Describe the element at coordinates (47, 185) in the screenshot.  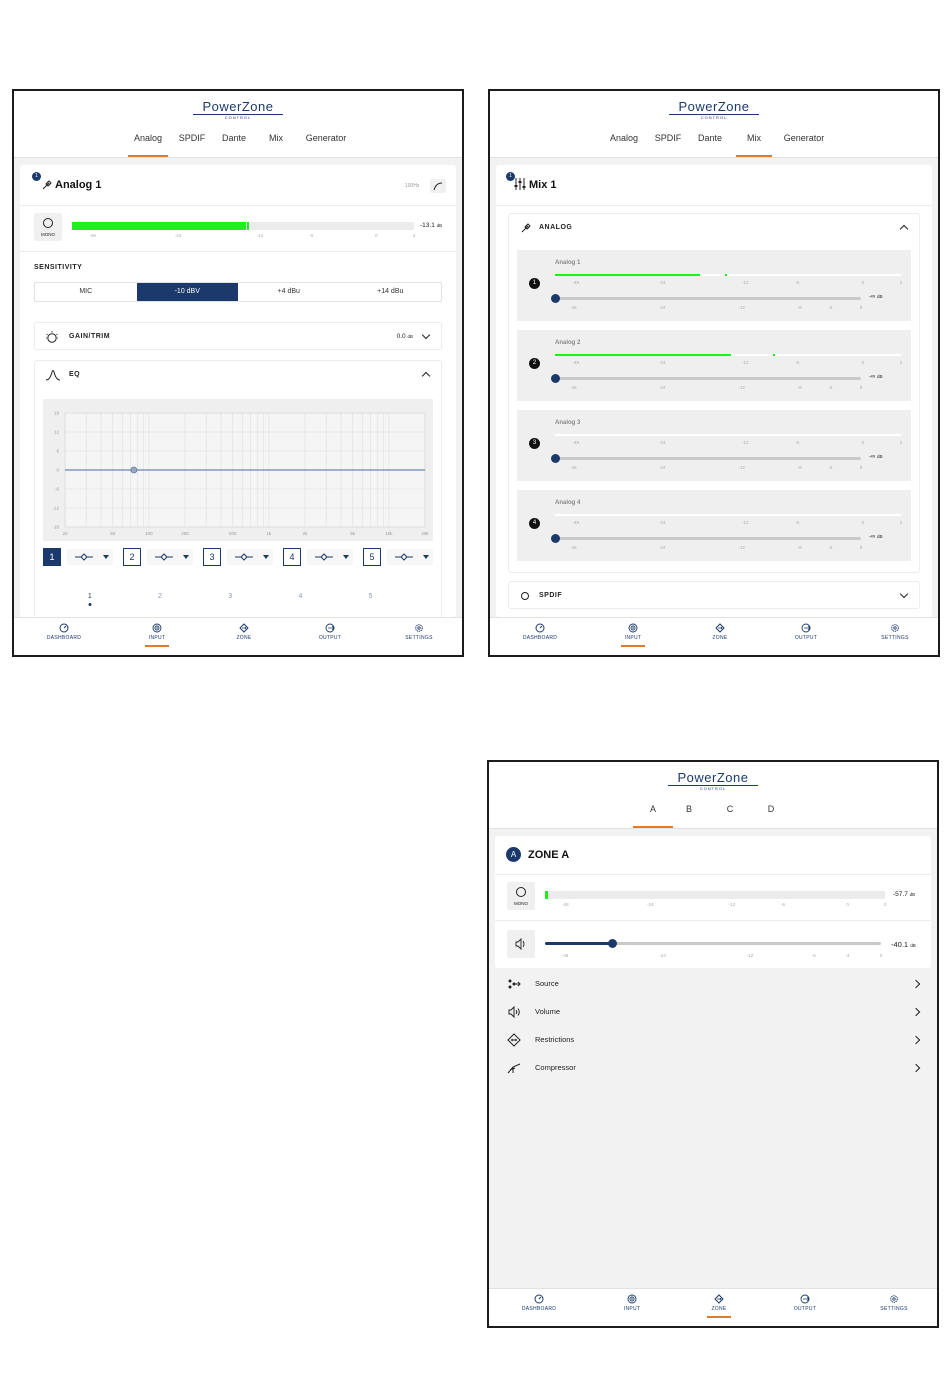
I see `analog-input-icon` at that location.